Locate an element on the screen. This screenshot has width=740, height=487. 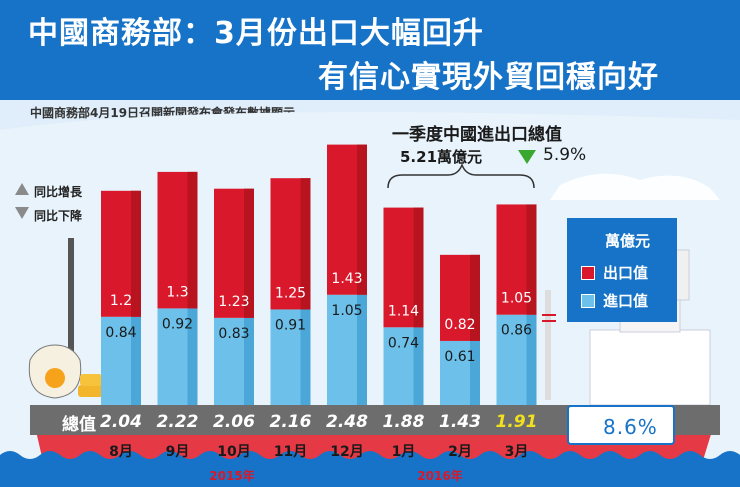
quarter-brace is located at coordinates (461, 175).